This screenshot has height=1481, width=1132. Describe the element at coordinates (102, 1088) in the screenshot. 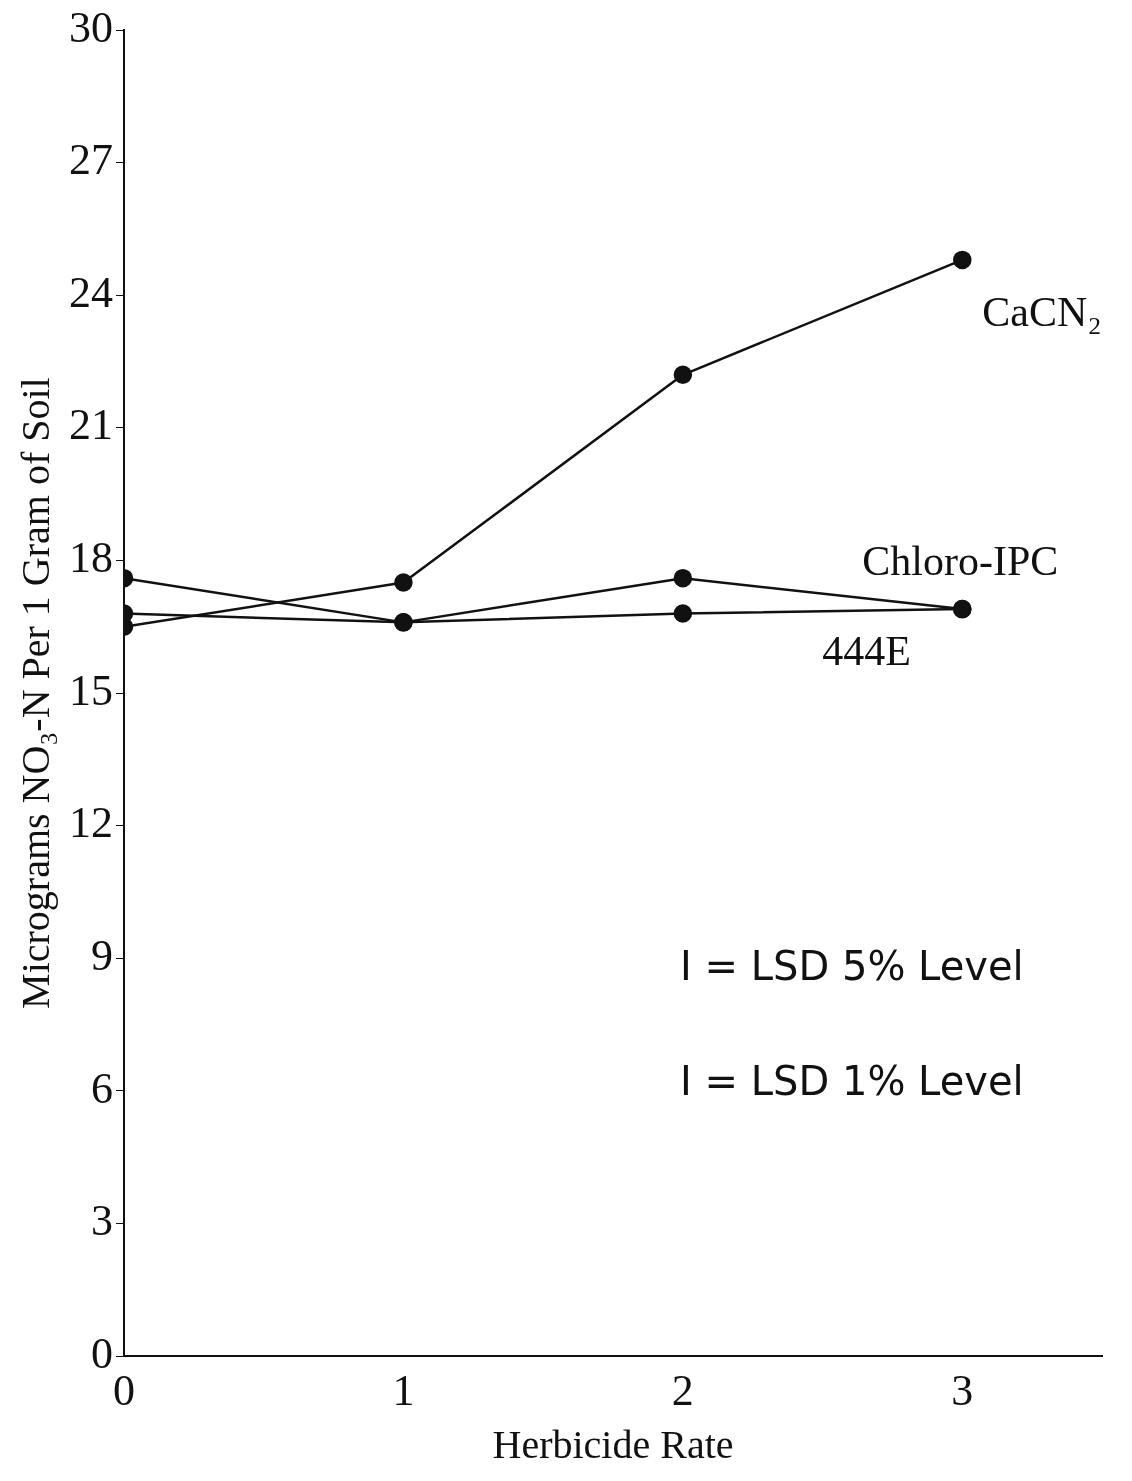

I see `y-tick-label: 6` at that location.